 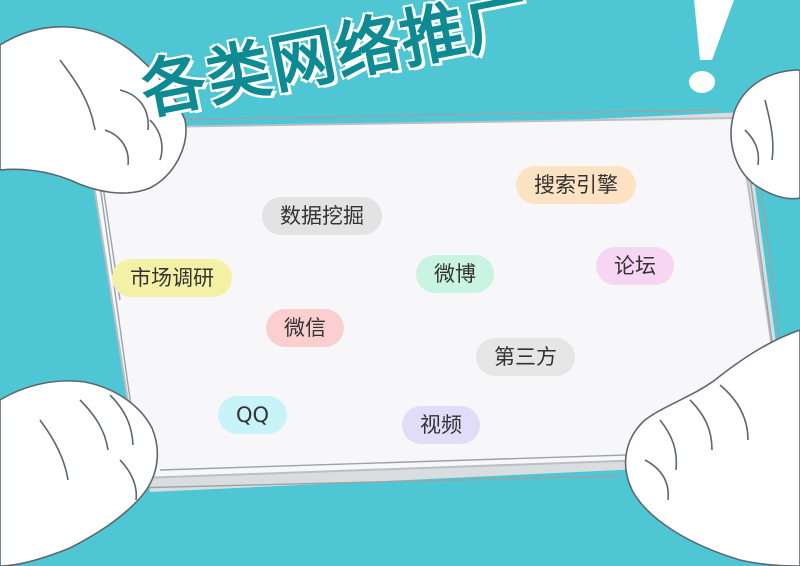 What do you see at coordinates (576, 185) in the screenshot?
I see `tag-search-engine: 搜索引擎` at bounding box center [576, 185].